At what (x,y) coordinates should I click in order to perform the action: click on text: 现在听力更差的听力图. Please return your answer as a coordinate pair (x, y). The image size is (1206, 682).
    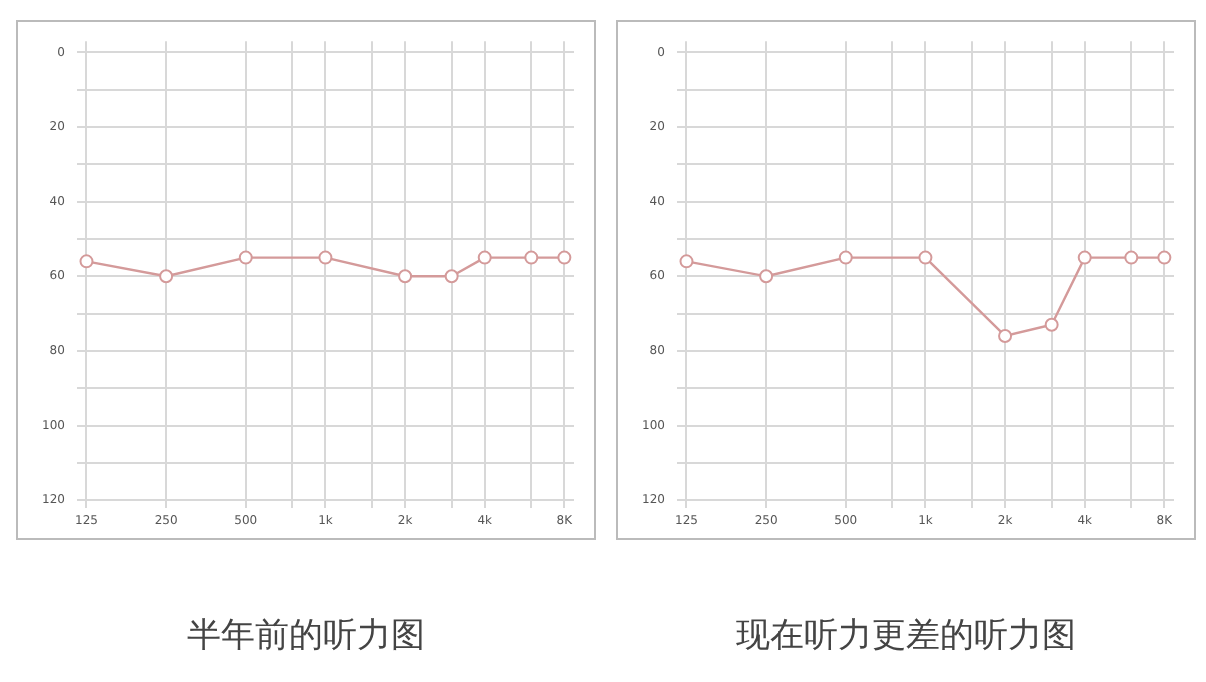
    Looking at the image, I should click on (906, 636).